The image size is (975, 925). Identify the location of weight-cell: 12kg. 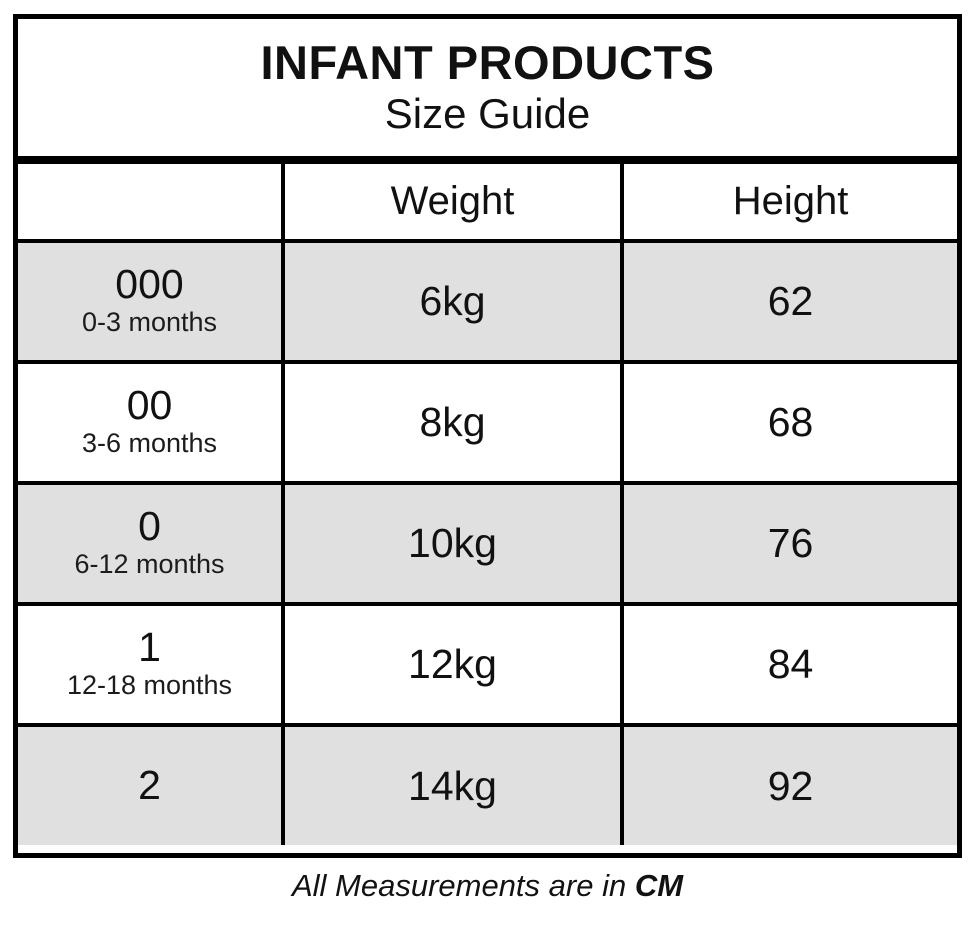
(454, 664).